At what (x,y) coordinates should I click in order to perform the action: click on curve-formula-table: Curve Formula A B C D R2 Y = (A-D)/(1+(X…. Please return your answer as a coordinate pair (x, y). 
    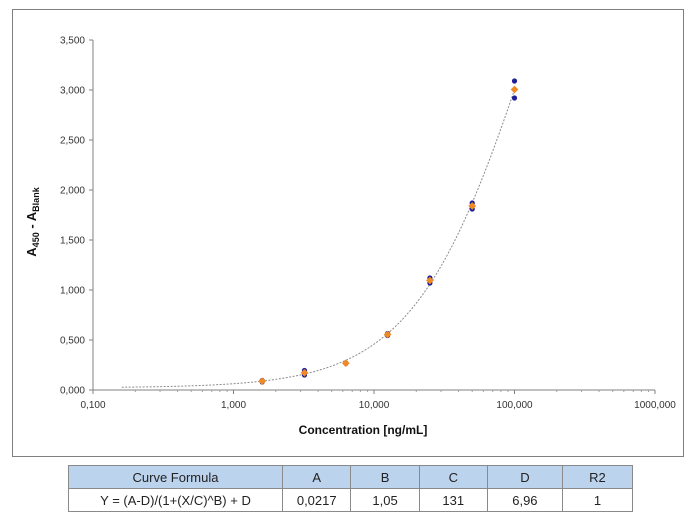
    Looking at the image, I should click on (351, 488).